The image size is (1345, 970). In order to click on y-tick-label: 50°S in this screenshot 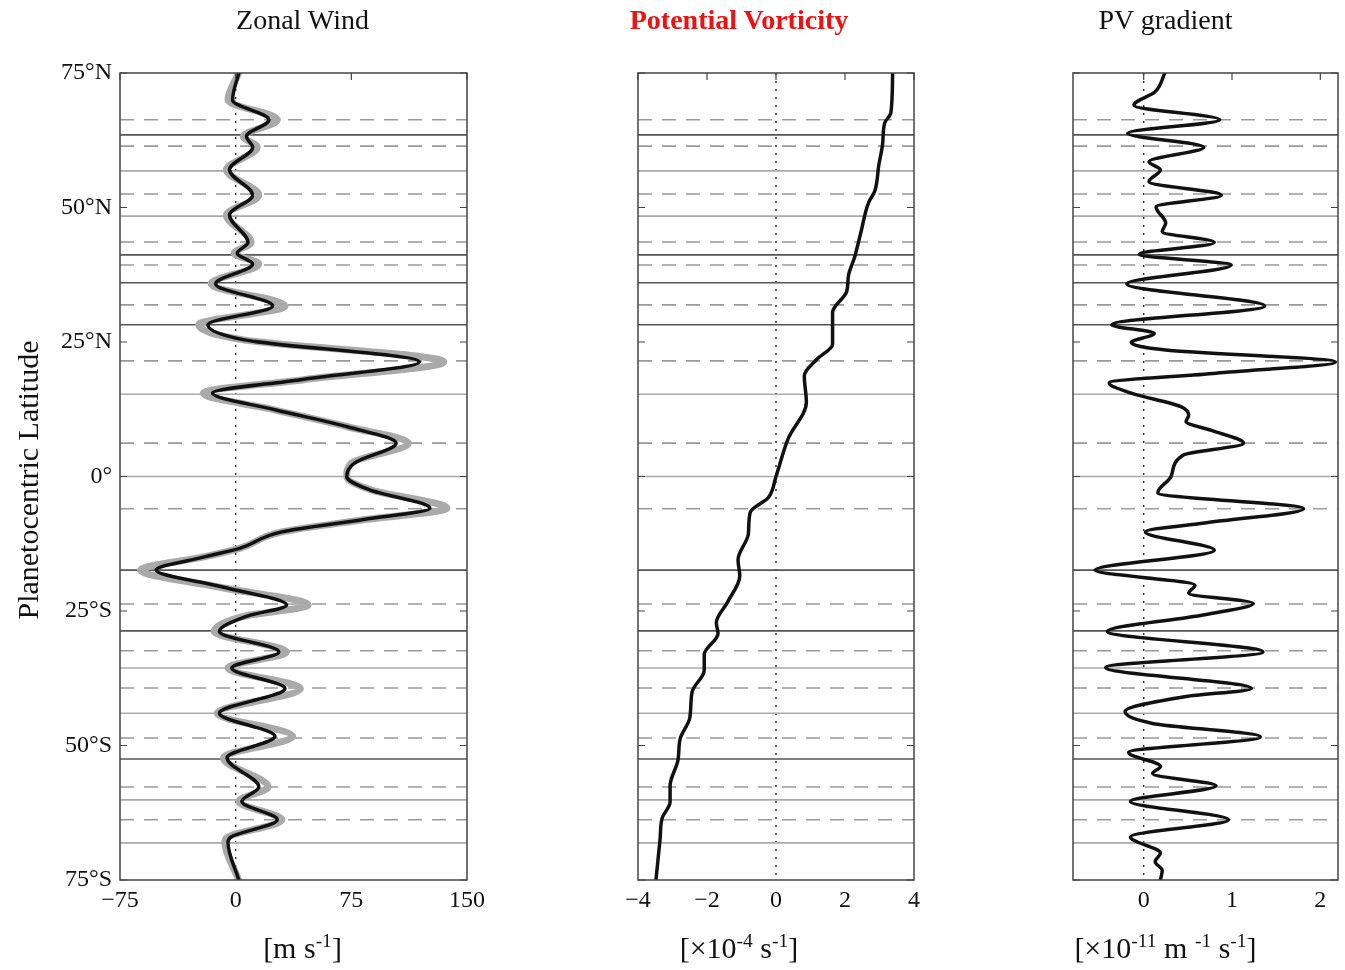, I will do `click(88, 743)`.